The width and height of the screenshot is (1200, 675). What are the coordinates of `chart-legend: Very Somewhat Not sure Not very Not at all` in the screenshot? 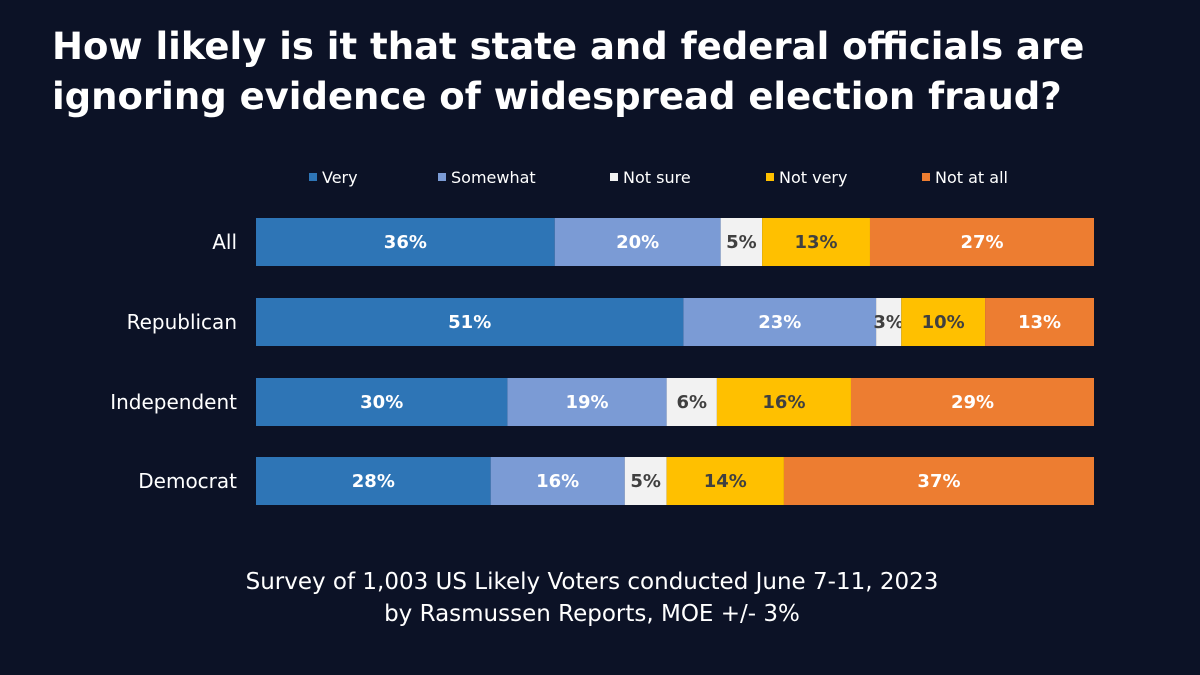 It's located at (600, 177).